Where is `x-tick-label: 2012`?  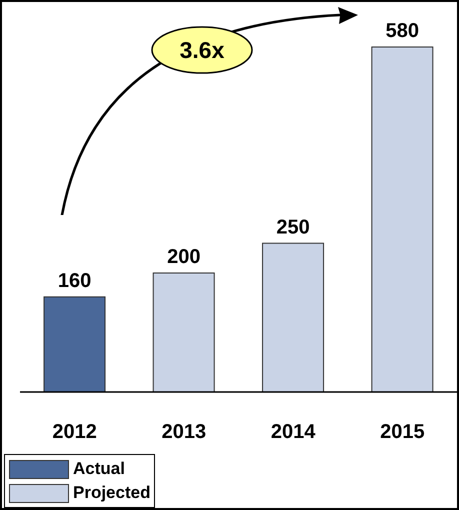 x-tick-label: 2012 is located at coordinates (74, 432).